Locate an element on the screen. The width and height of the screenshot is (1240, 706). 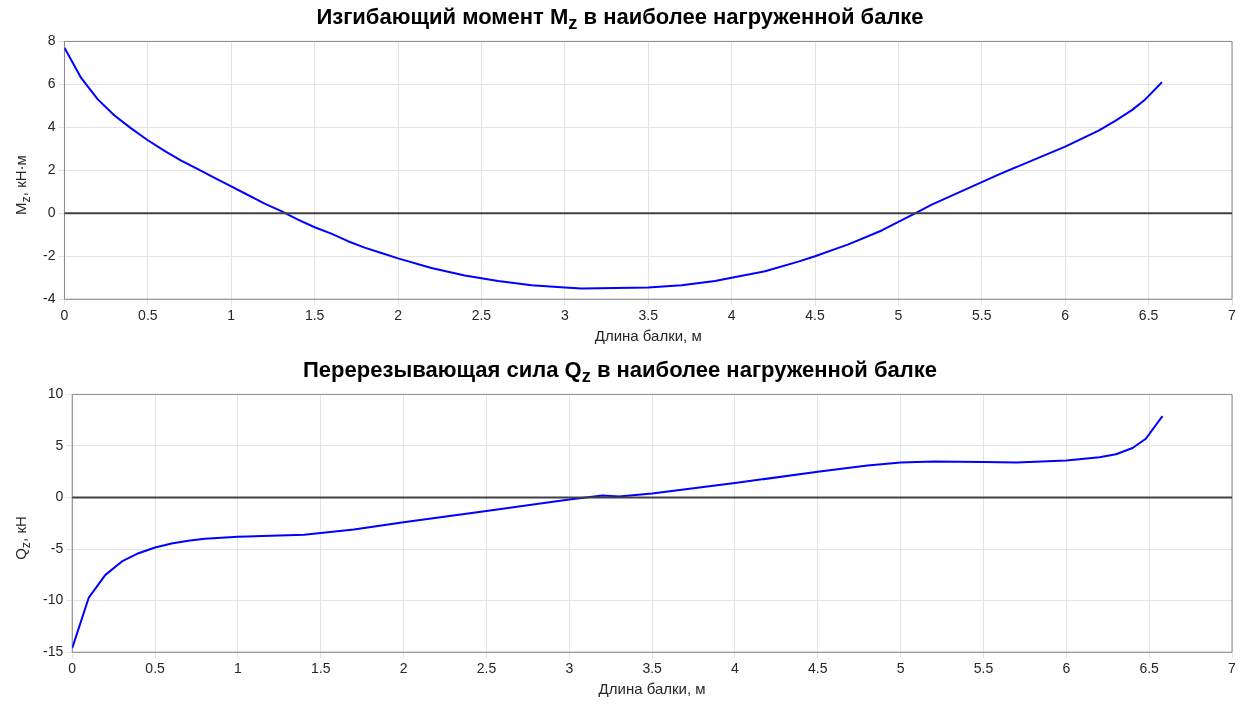
y-tick-label: -2 is located at coordinates (49, 255).